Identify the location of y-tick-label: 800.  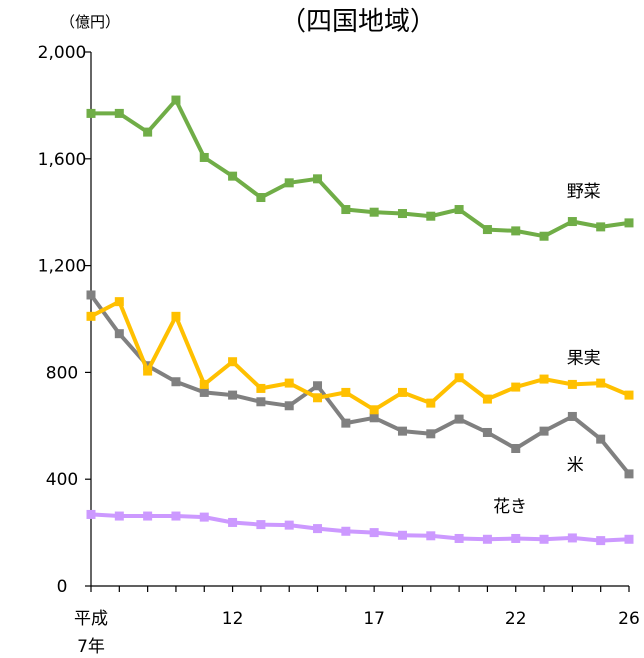
(62, 373).